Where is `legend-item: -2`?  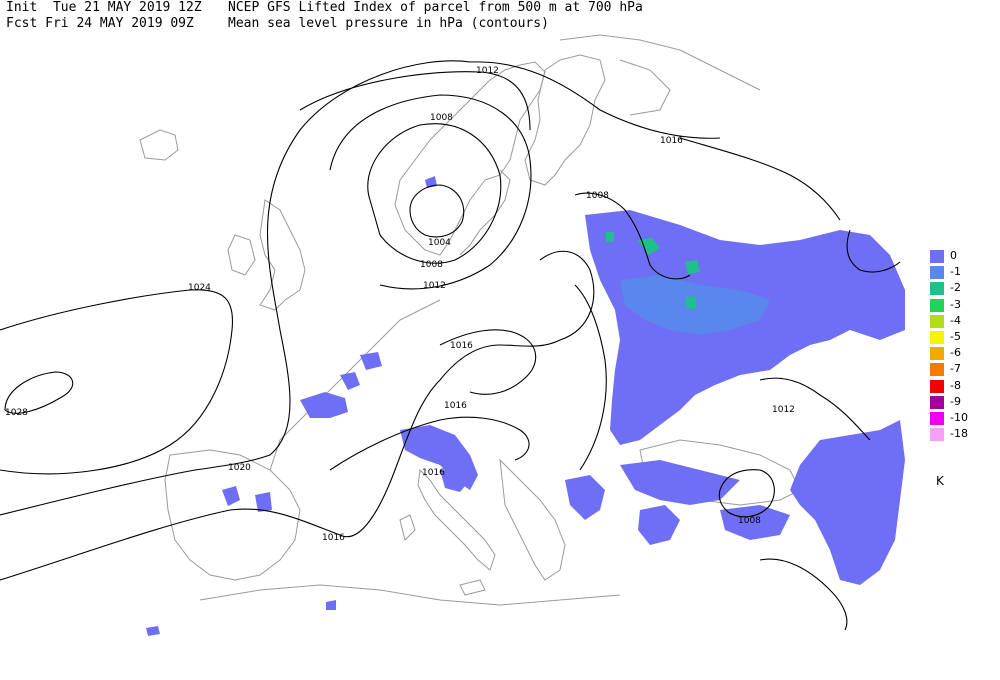 legend-item: -2 is located at coordinates (965, 288).